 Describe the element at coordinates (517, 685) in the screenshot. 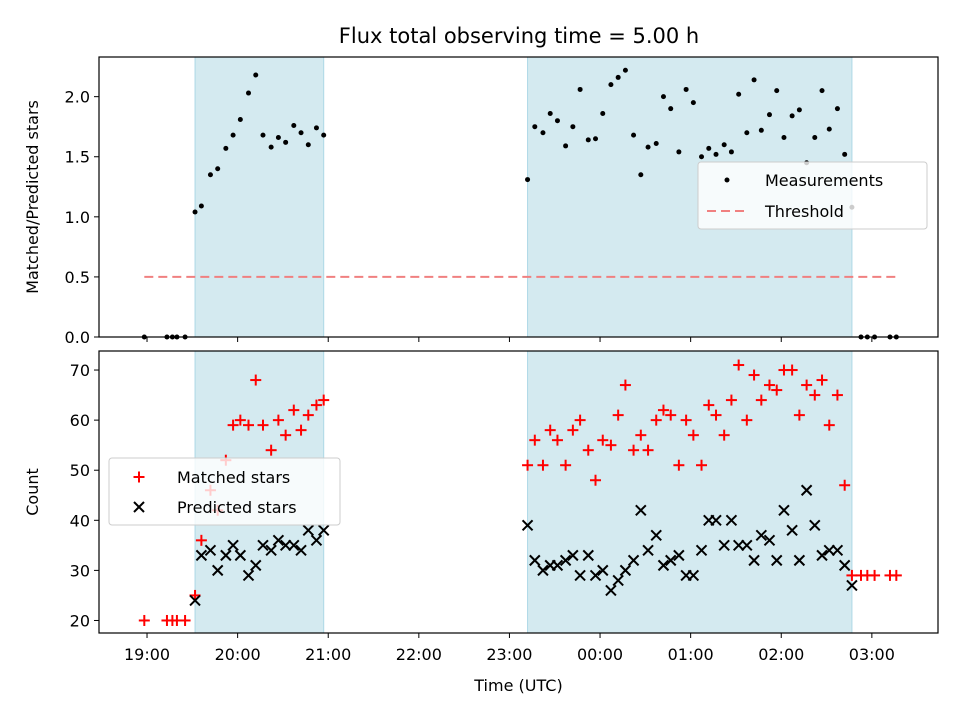

I see `x-axis-label: Time (UTC)` at that location.